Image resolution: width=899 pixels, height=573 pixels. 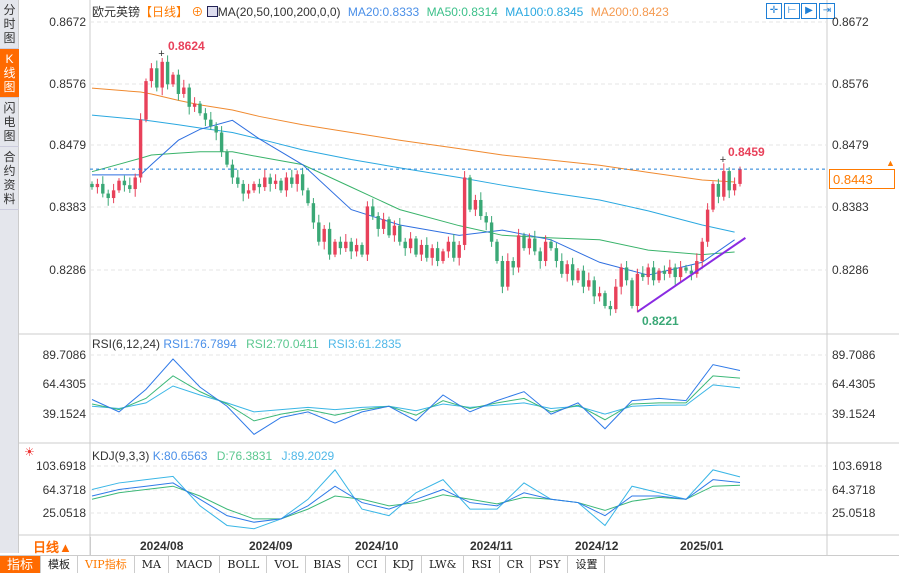 I want to click on price-tick-right: 0.8672, so click(x=850, y=22).